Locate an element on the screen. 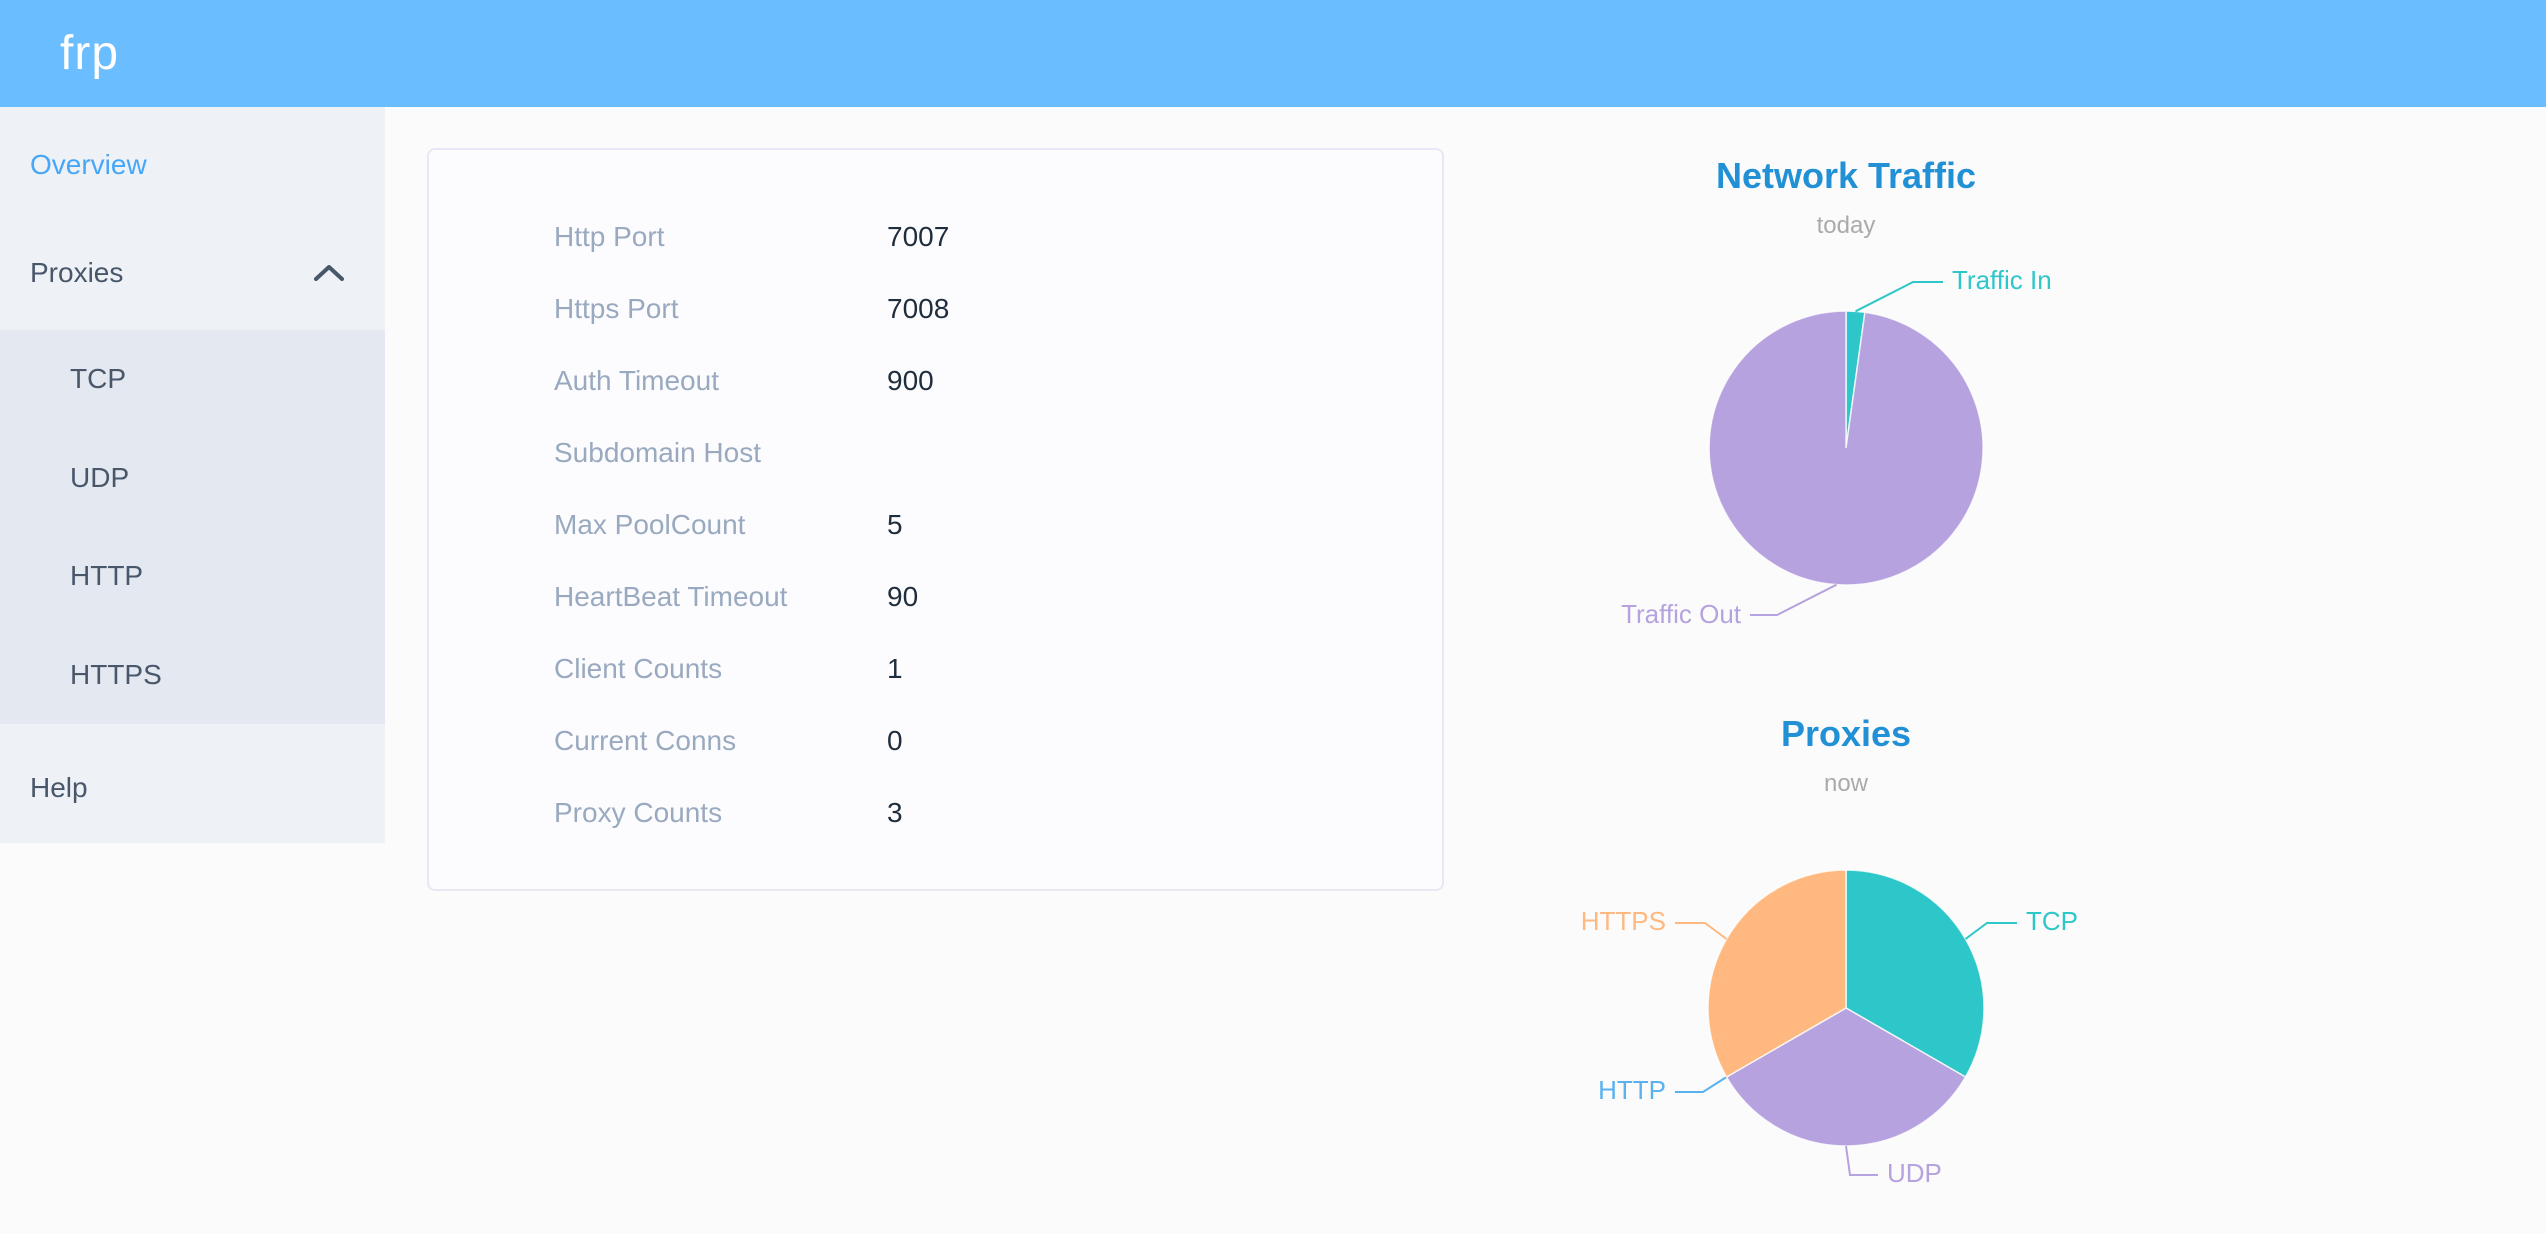  sidebar-item-proxies: Proxies is located at coordinates (192, 273).